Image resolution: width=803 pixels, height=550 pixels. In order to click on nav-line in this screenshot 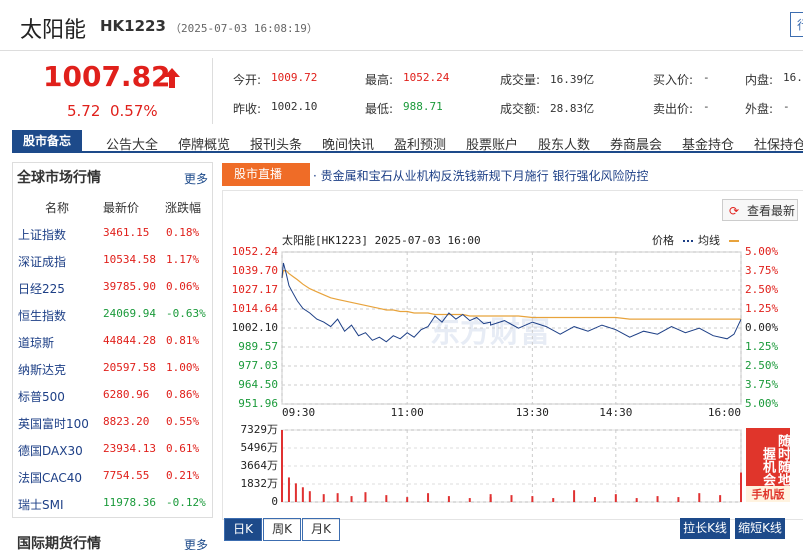, I will do `click(407, 152)`.